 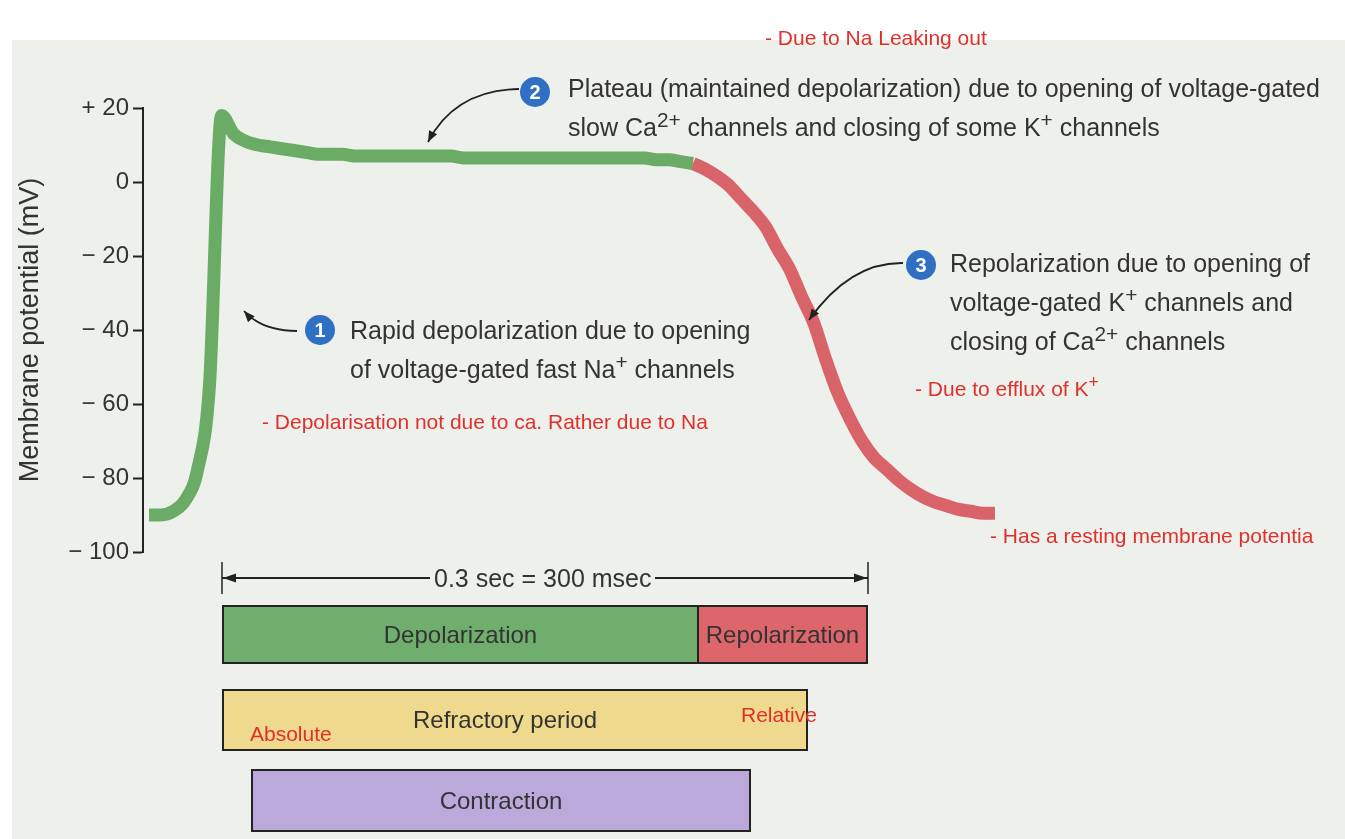 I want to click on y-tick-label: + 20, so click(x=105, y=106).